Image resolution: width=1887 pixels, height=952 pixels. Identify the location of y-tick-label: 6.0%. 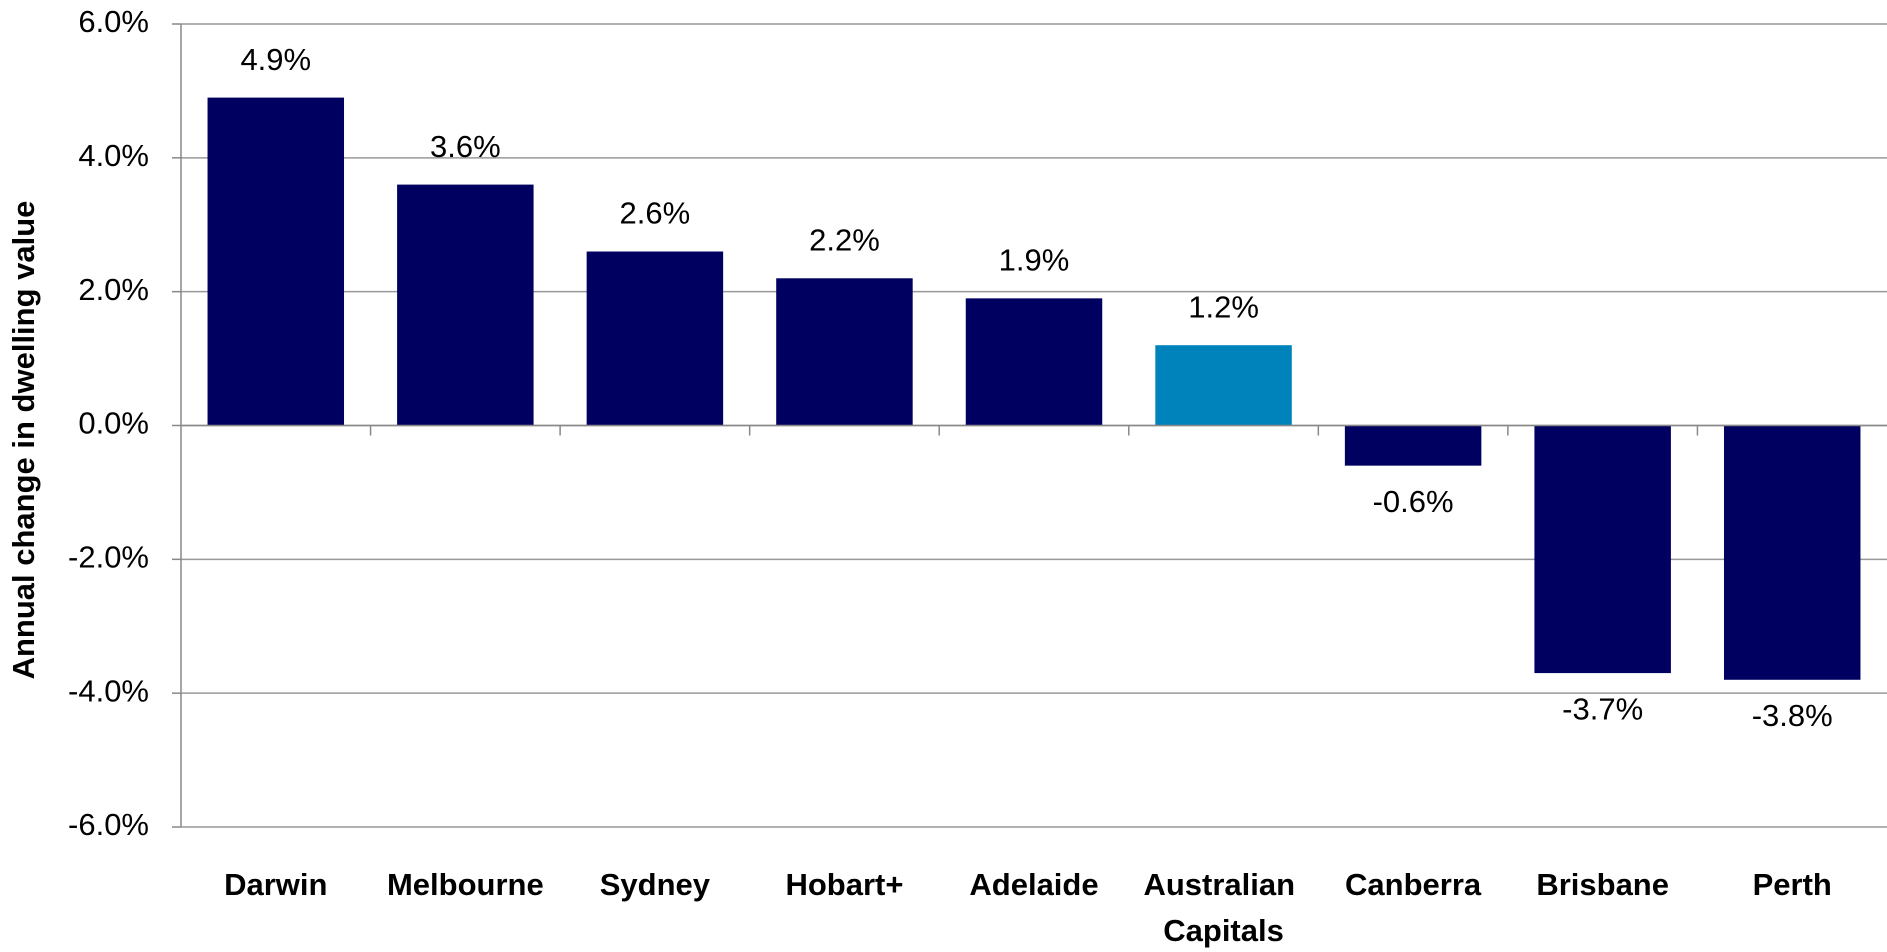
(113, 21).